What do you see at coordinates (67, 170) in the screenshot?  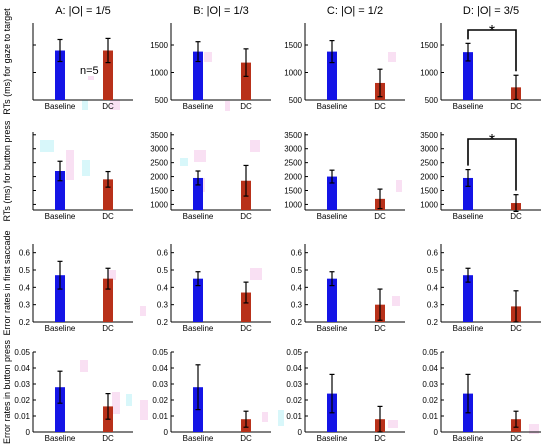 I see `panel-r2-c1: RTs (ms) for button press Baseline DC` at bounding box center [67, 170].